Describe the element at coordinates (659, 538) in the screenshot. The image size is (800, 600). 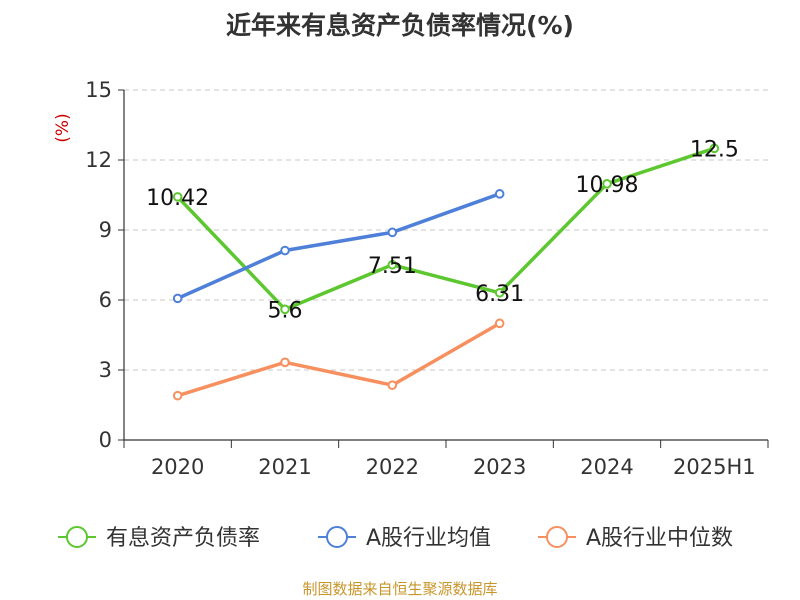
I see `legend-label: A股行业中位数` at that location.